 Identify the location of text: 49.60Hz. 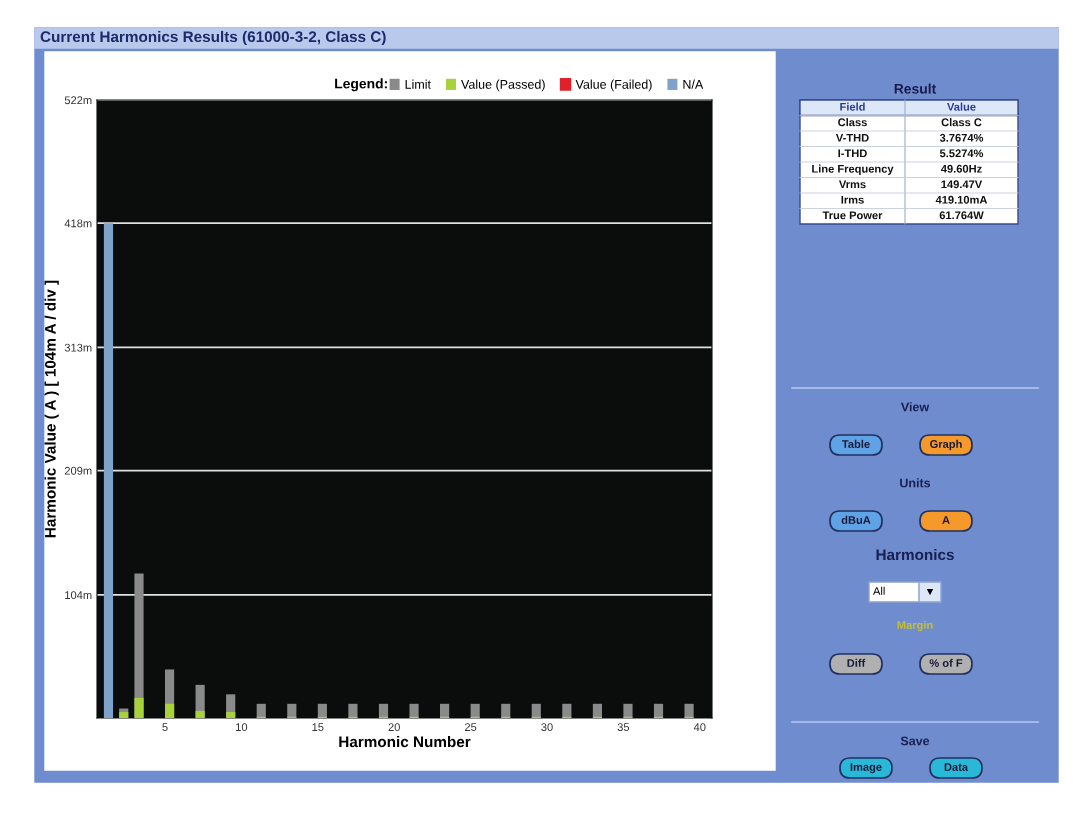
(961, 168).